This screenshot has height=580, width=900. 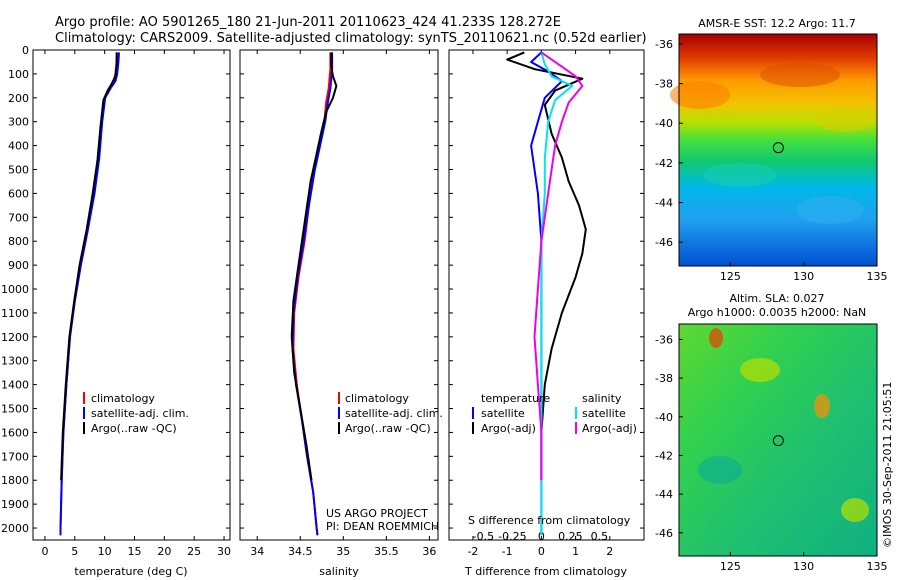 I want to click on difference-lines, so click(x=546, y=293).